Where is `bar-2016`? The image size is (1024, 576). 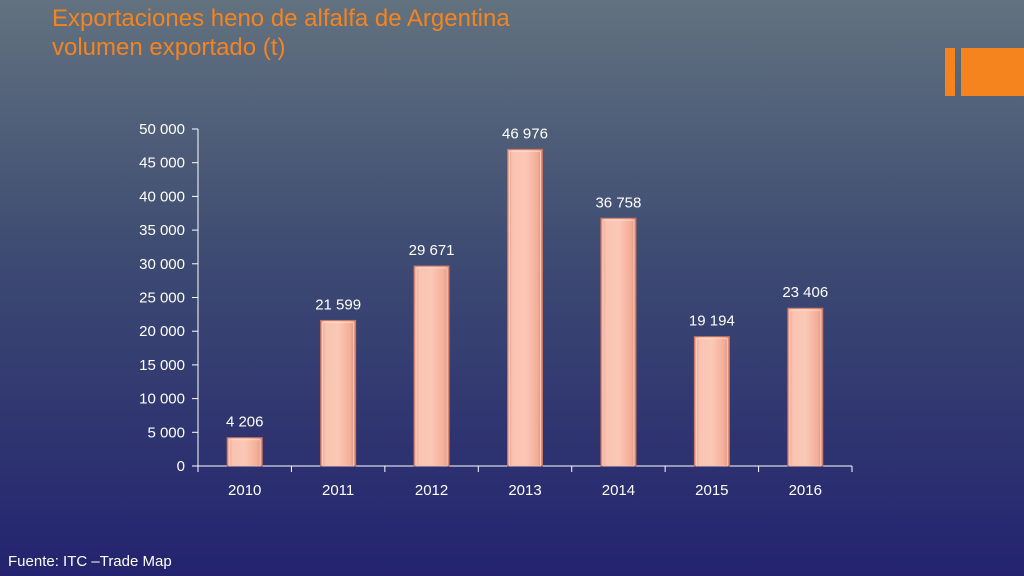 bar-2016 is located at coordinates (805, 387).